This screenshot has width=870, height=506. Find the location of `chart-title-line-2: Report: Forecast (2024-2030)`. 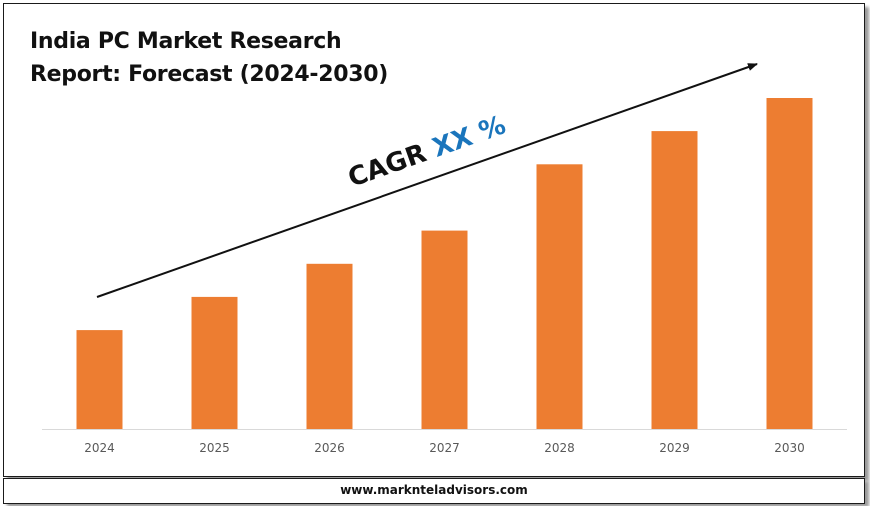

chart-title-line-2: Report: Forecast (2024-2030) is located at coordinates (209, 74).